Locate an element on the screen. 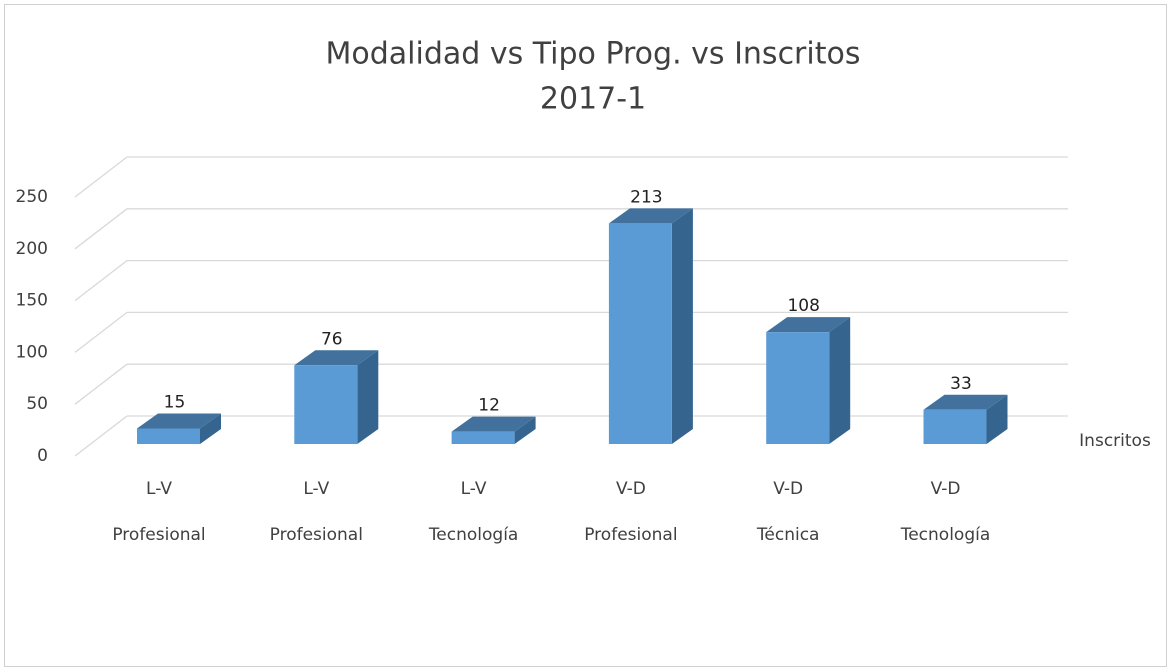  y-tick-label: 250 is located at coordinates (32, 197).